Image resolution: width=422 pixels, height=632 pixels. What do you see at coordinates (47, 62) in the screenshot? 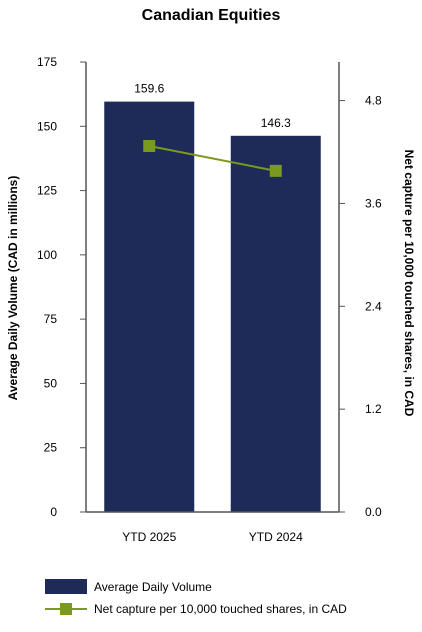
I see `y-tick-label-left: 175` at bounding box center [47, 62].